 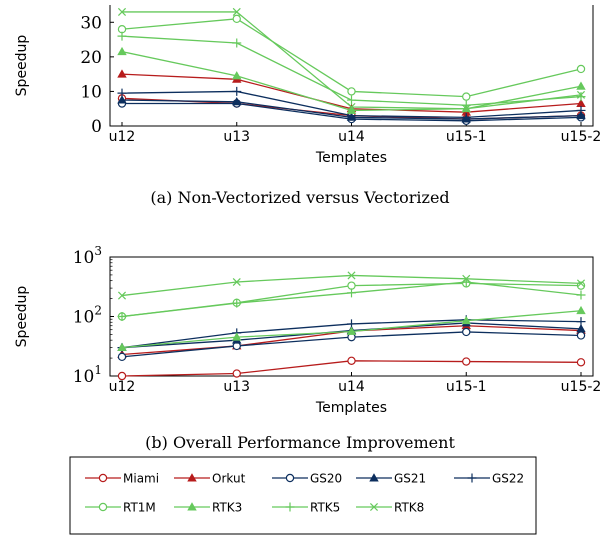 What do you see at coordinates (87, 375) in the screenshot?
I see `y-tick-label: 10¹` at bounding box center [87, 375].